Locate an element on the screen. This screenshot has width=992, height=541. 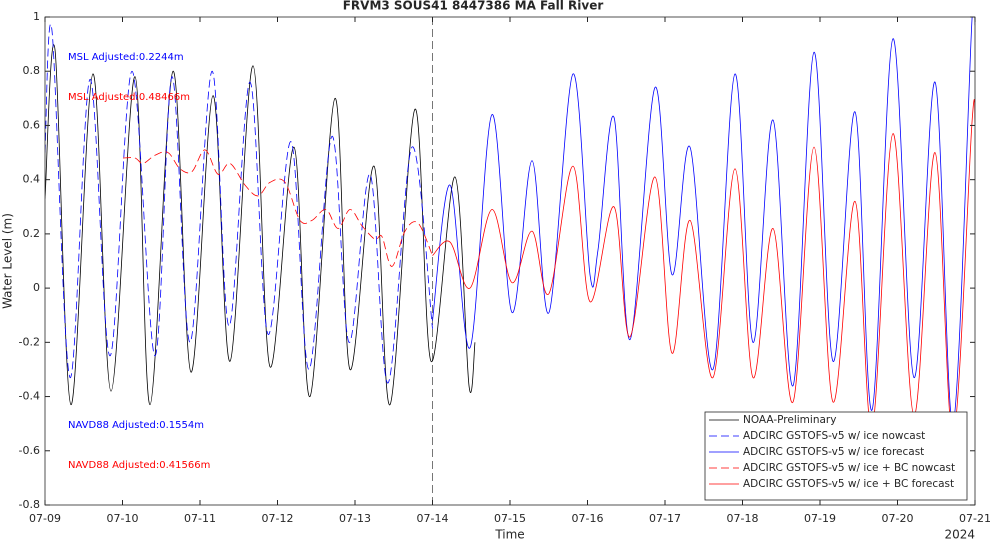
x-tick-label: 07-10 is located at coordinates (123, 518).